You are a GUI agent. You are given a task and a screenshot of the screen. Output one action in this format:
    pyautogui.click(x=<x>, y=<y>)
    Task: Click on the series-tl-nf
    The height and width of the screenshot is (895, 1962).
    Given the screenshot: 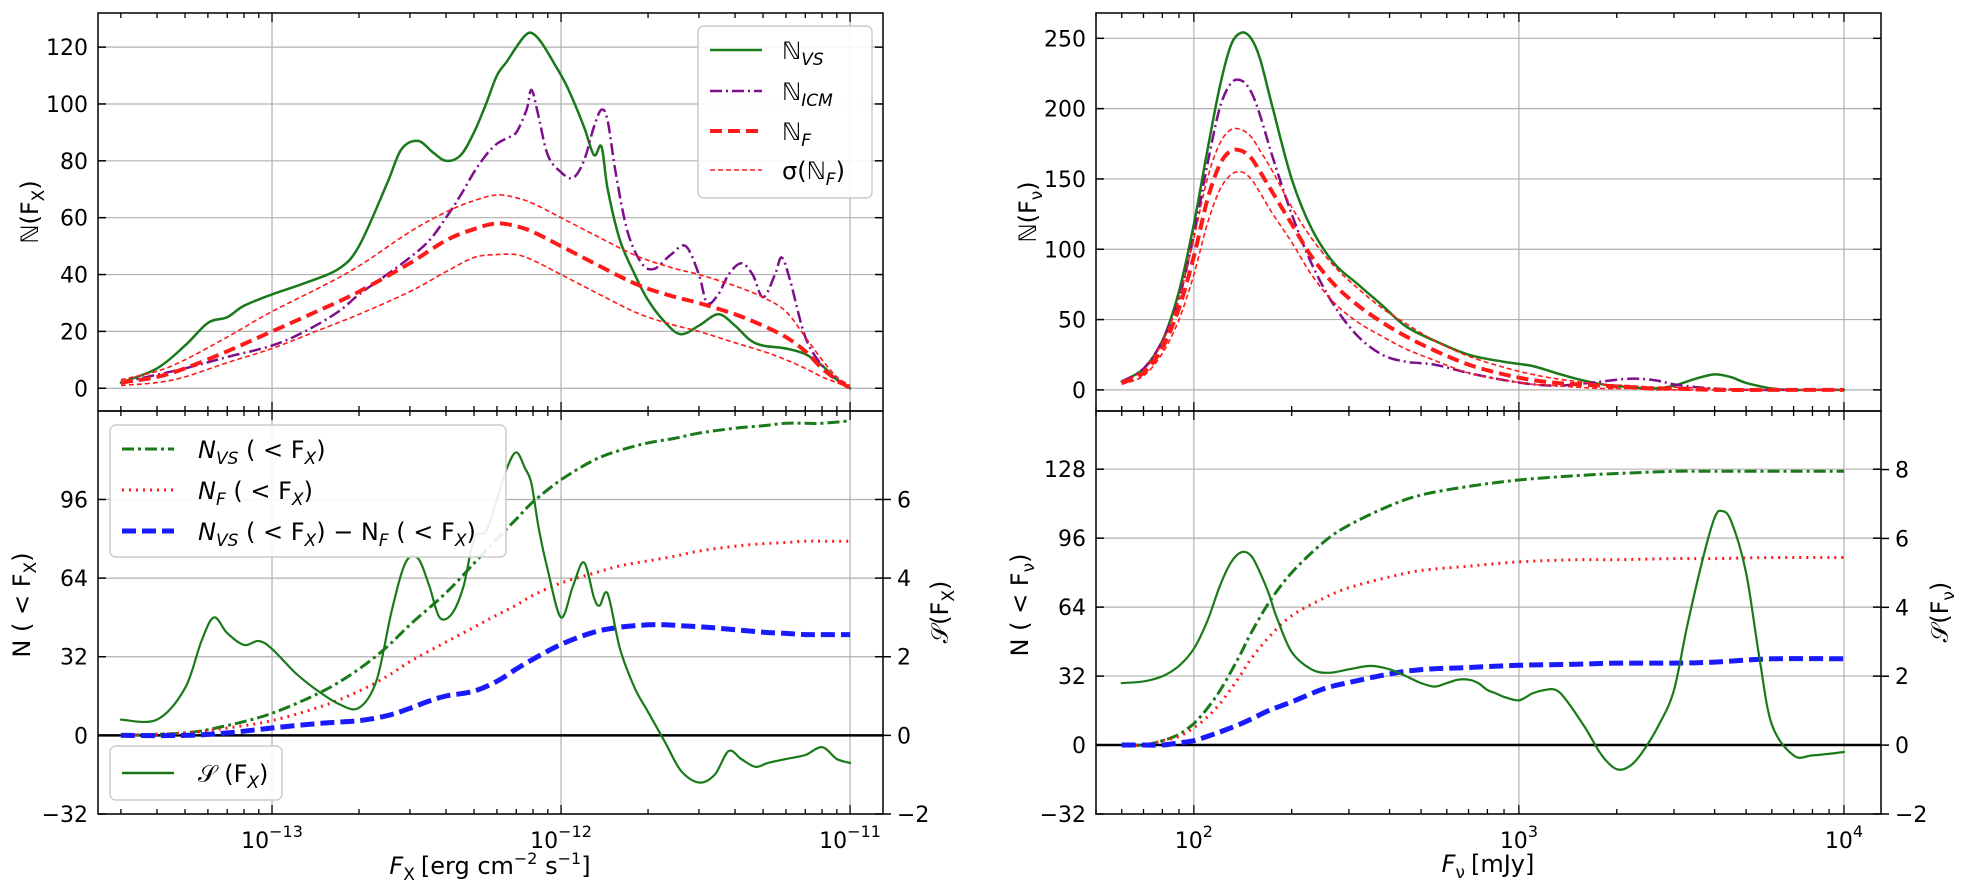 What is the action you would take?
    pyautogui.click(x=486, y=305)
    